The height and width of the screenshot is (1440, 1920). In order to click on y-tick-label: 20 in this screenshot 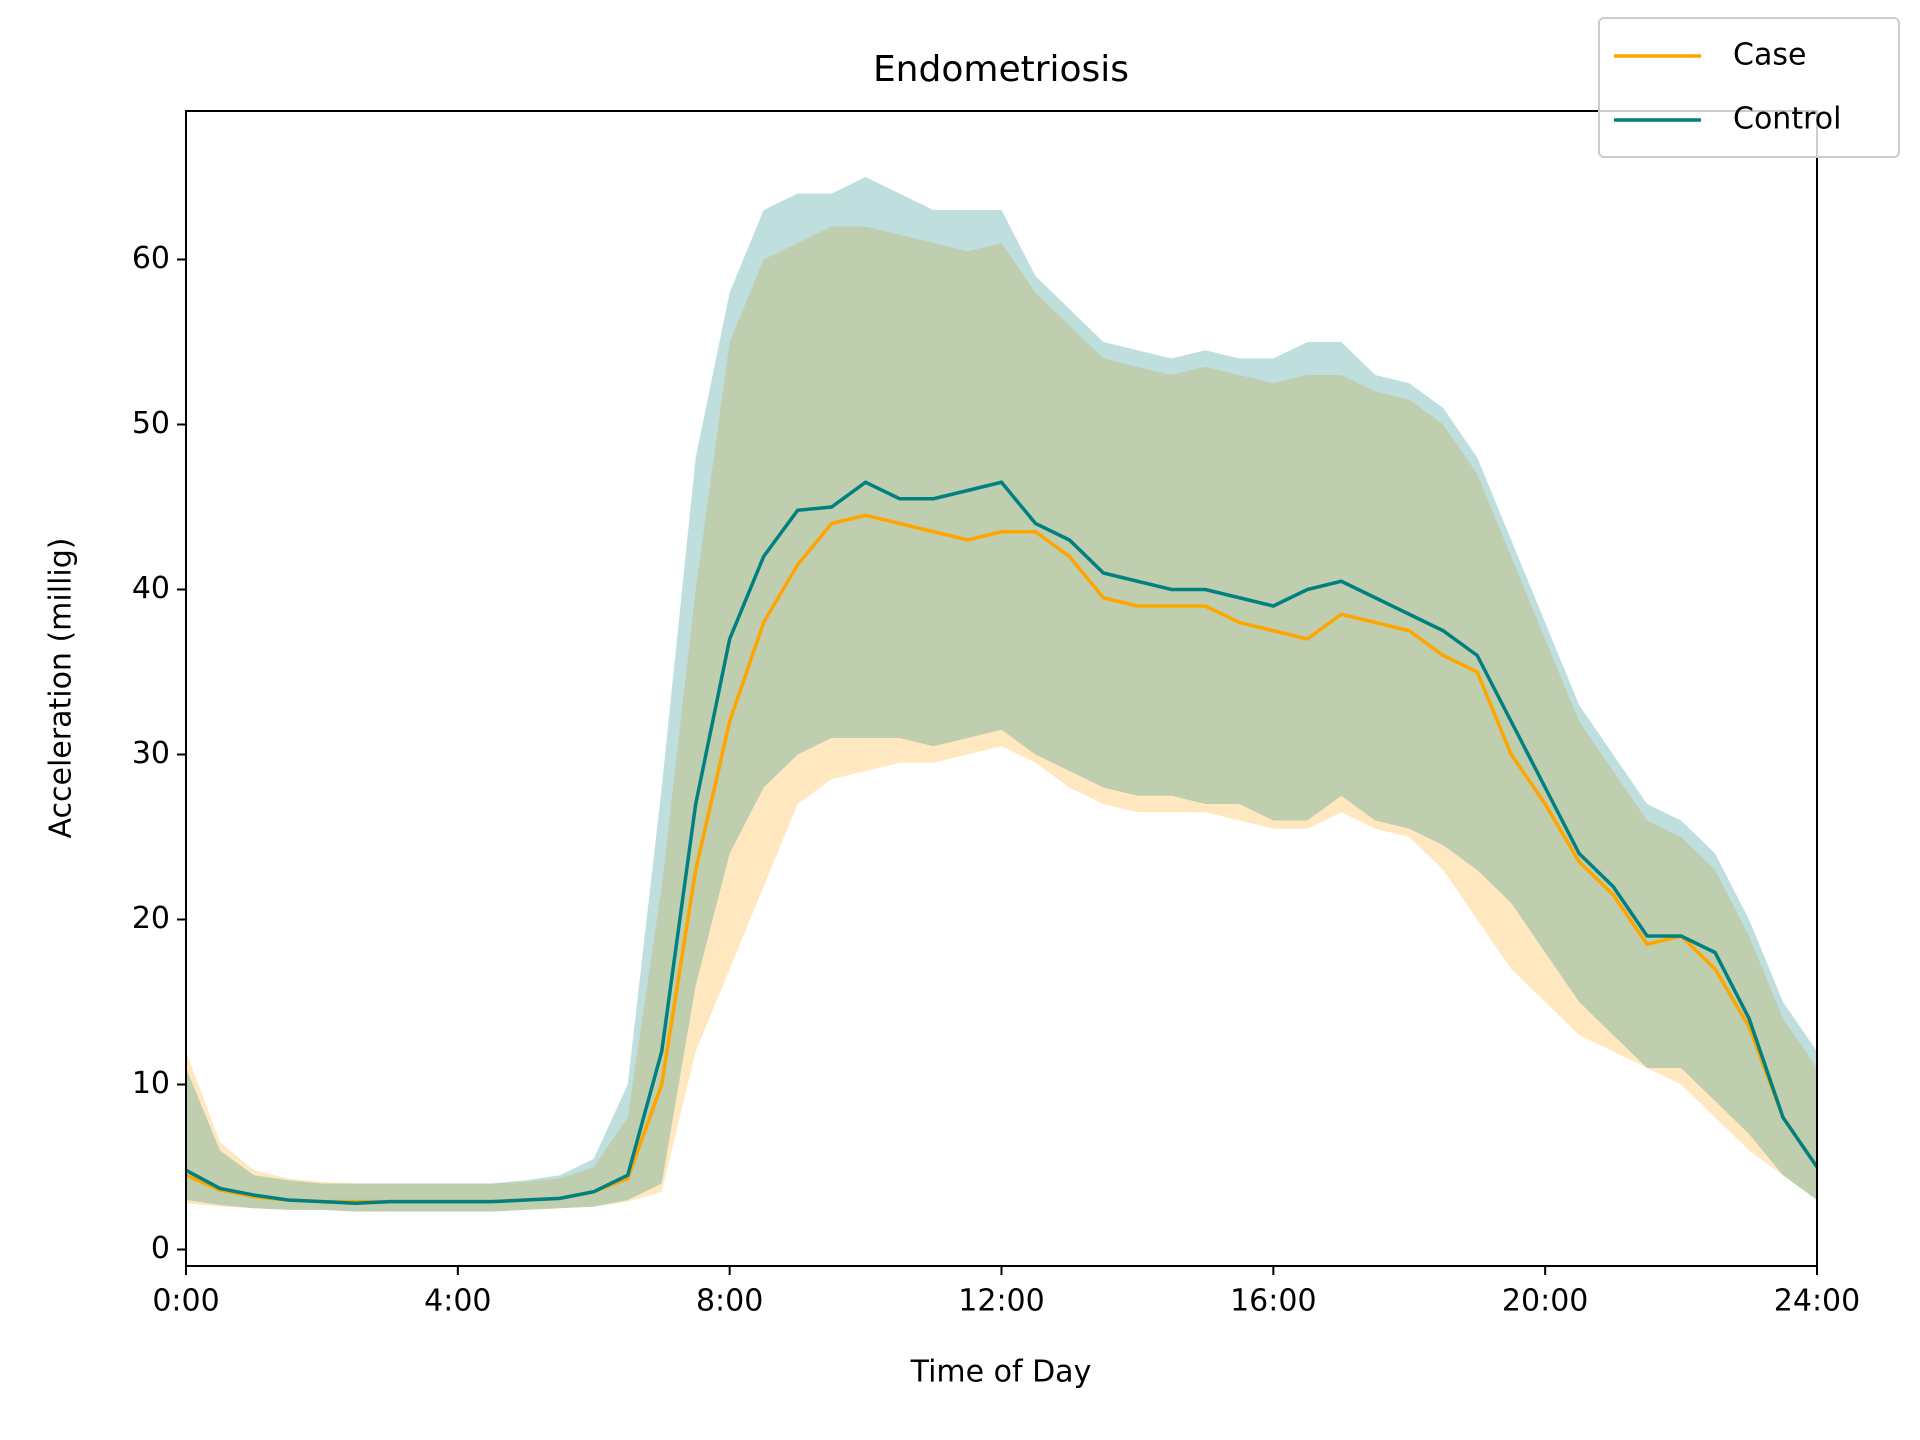, I will do `click(151, 918)`.